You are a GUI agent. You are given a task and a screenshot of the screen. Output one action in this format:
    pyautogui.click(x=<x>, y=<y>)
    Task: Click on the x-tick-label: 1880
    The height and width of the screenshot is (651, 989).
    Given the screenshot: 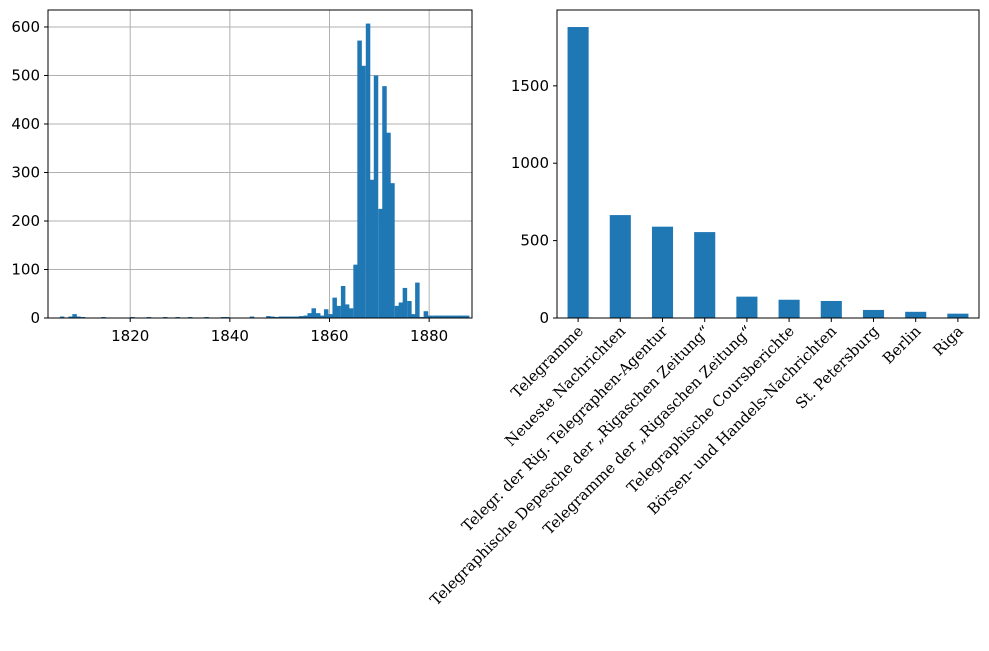 What is the action you would take?
    pyautogui.click(x=429, y=336)
    